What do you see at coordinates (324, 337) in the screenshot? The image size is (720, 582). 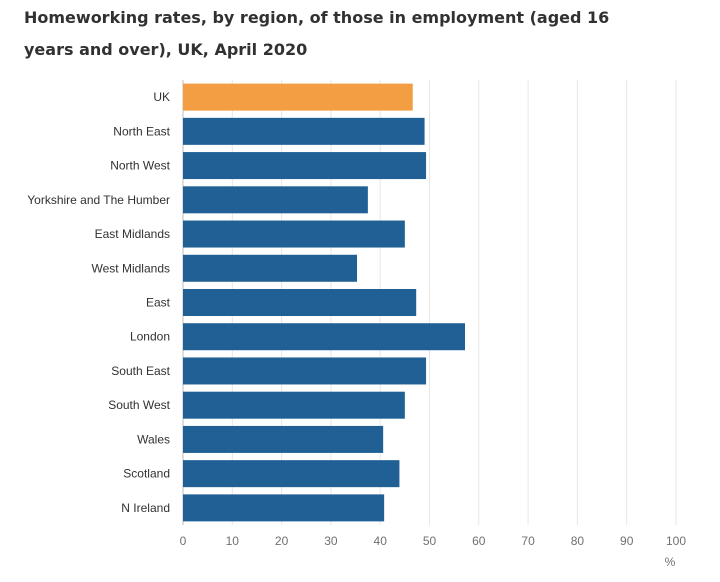 I see `bar-london` at bounding box center [324, 337].